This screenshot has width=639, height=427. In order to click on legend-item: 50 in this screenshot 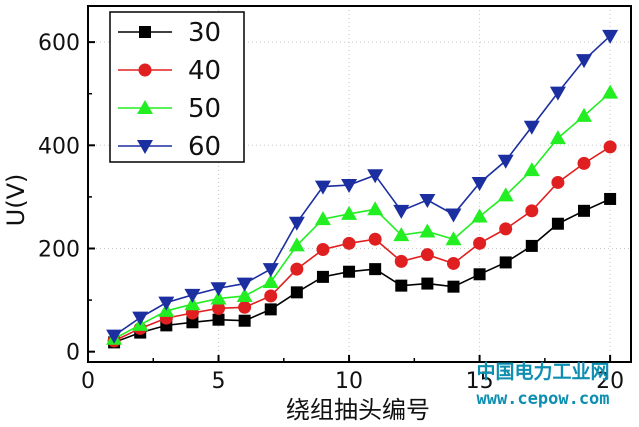, I will do `click(169, 109)`.